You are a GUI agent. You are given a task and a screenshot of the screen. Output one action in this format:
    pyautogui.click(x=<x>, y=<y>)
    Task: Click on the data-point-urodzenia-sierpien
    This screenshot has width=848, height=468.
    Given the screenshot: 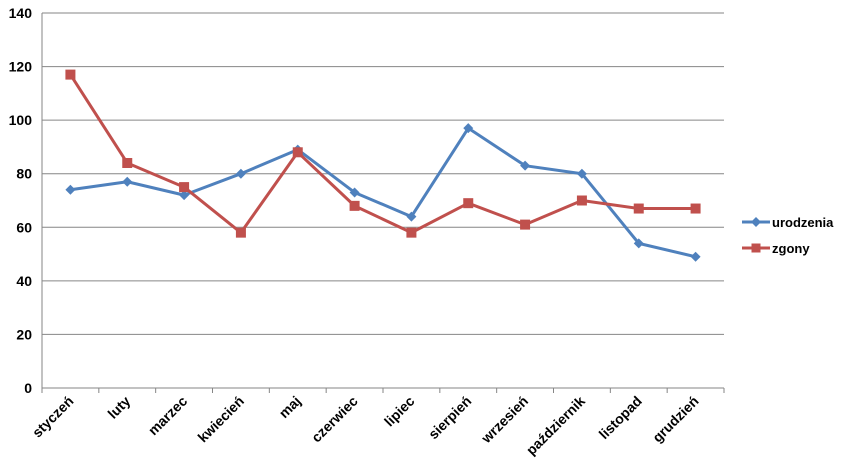 What is the action you would take?
    pyautogui.click(x=468, y=128)
    